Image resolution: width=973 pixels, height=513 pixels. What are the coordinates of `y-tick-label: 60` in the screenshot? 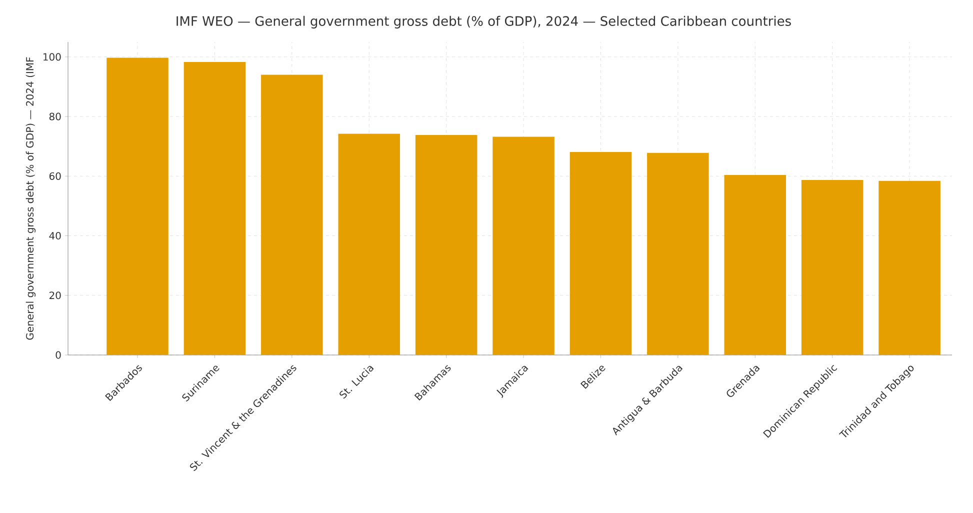 It's located at (55, 176).